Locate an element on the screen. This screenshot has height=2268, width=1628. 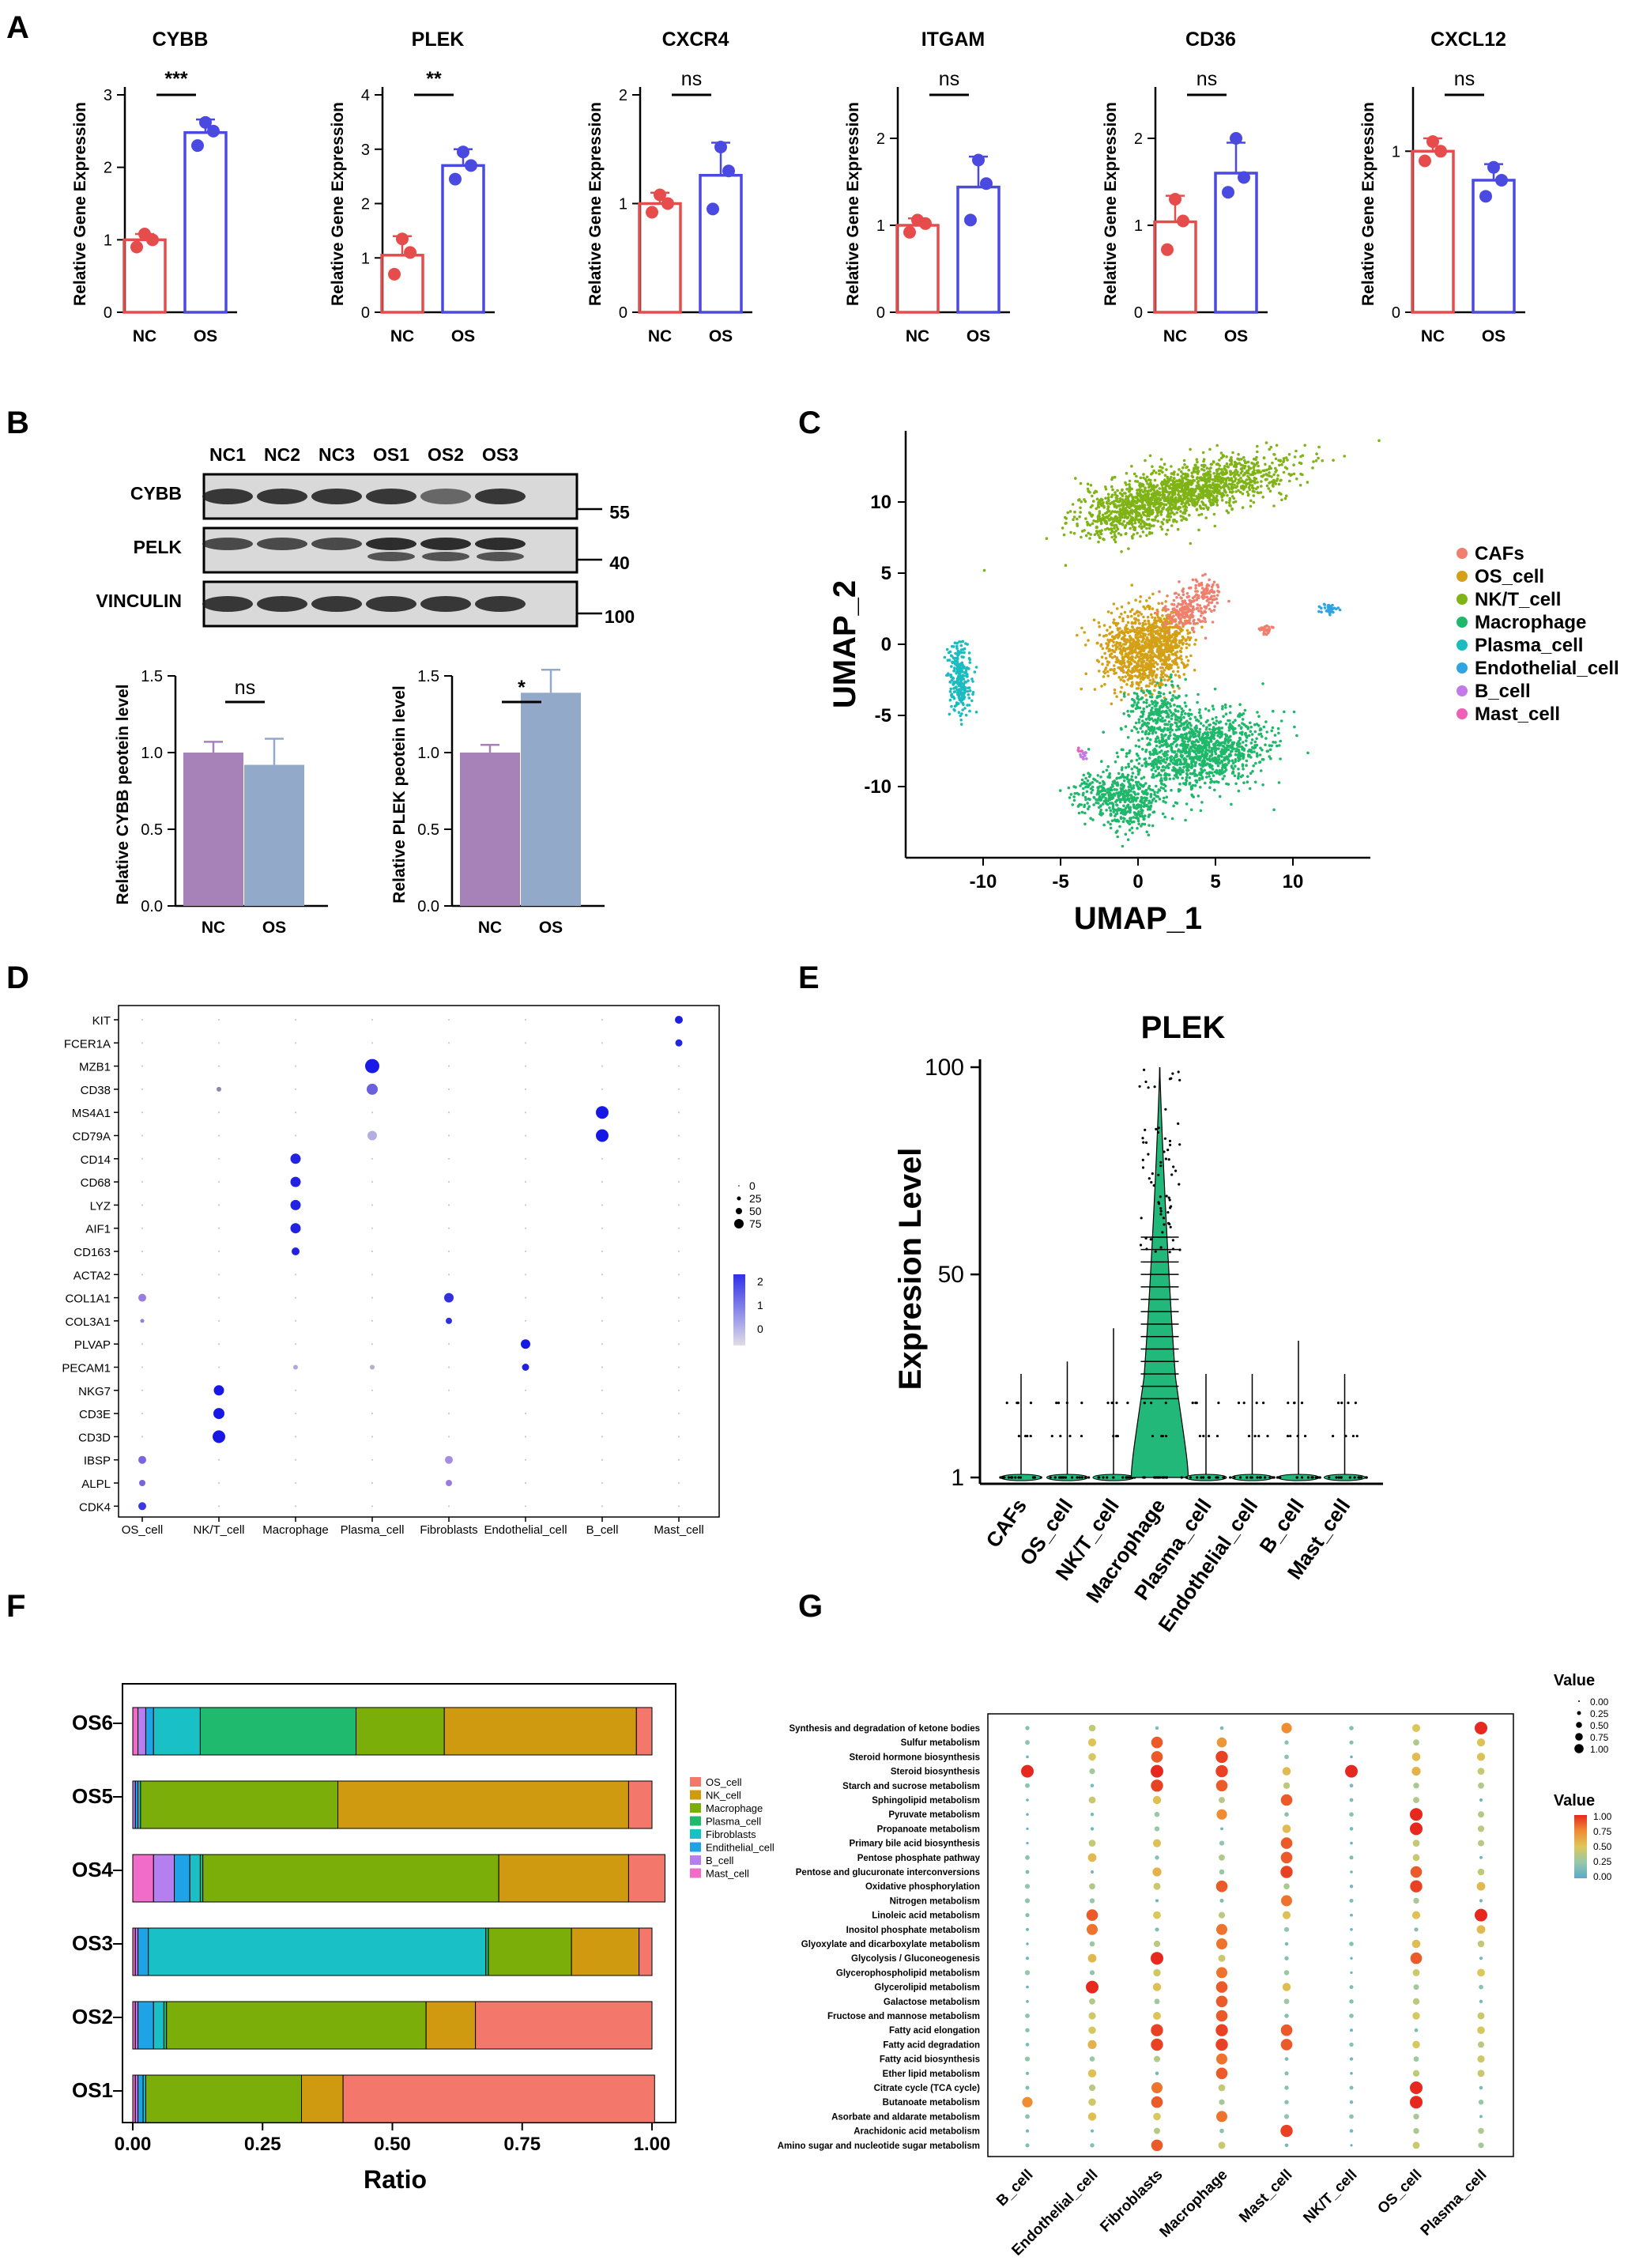
x-tick-label: OS is located at coordinates (551, 928).